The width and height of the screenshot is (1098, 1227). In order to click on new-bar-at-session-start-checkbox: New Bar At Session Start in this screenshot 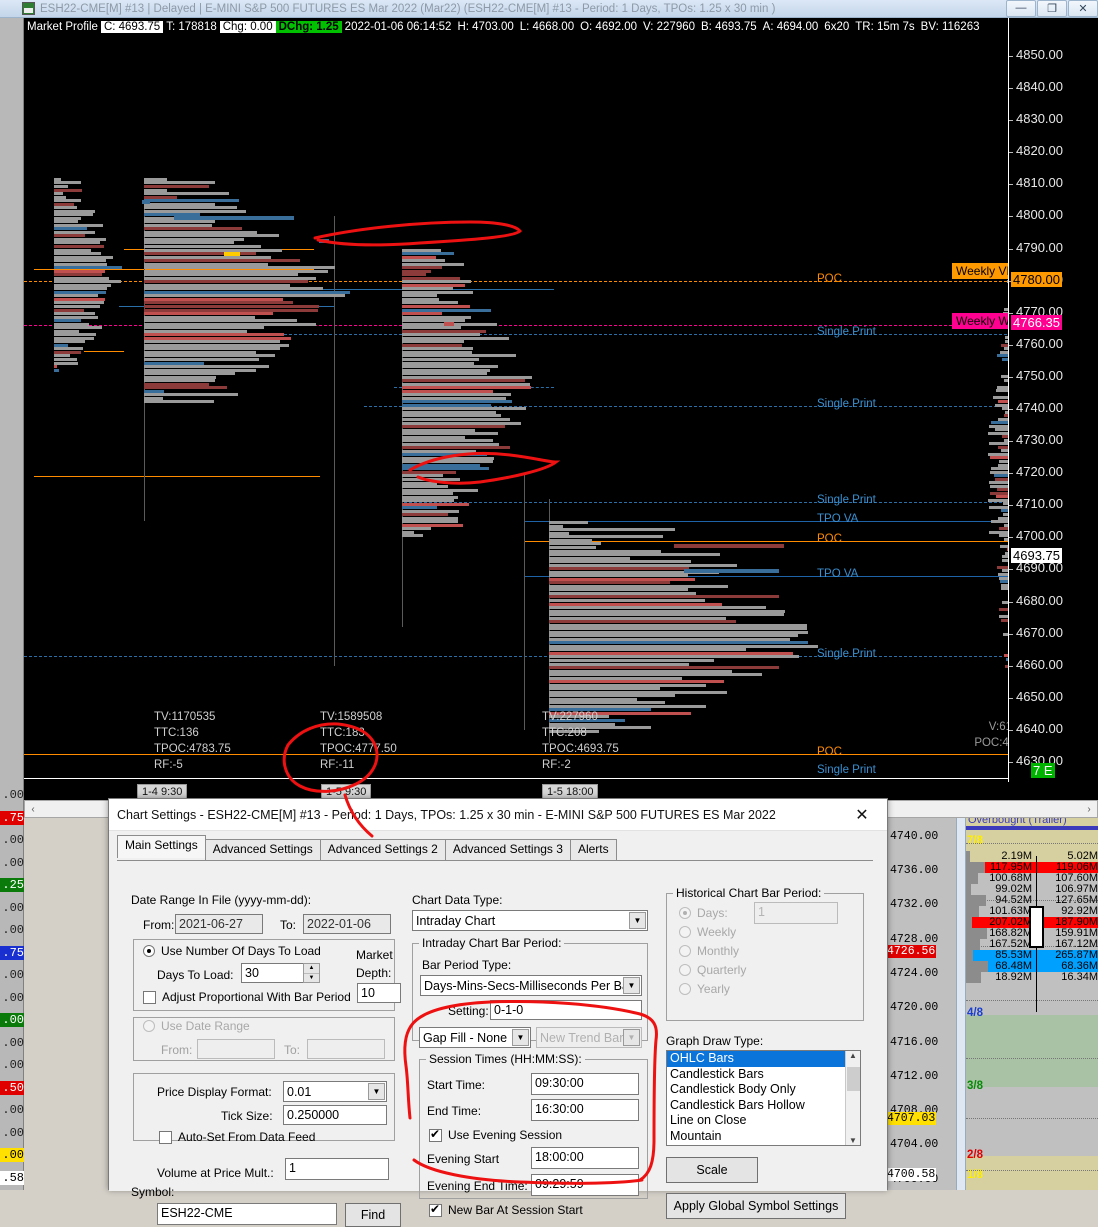, I will do `click(506, 1209)`.